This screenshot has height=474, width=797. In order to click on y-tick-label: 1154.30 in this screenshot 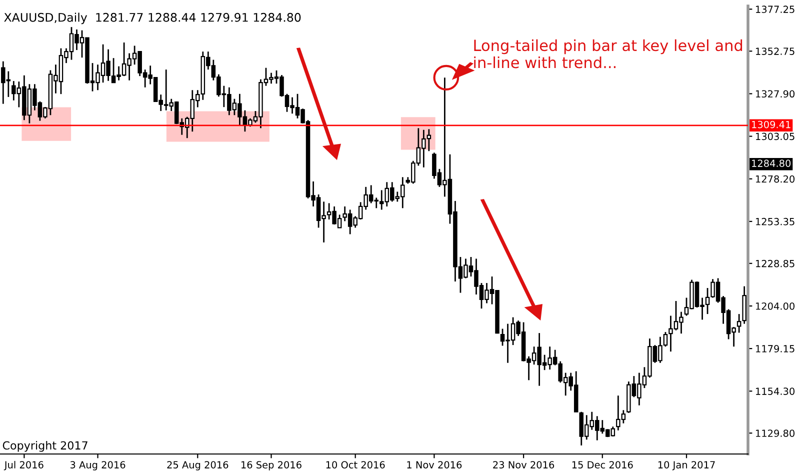, I will do `click(775, 391)`.